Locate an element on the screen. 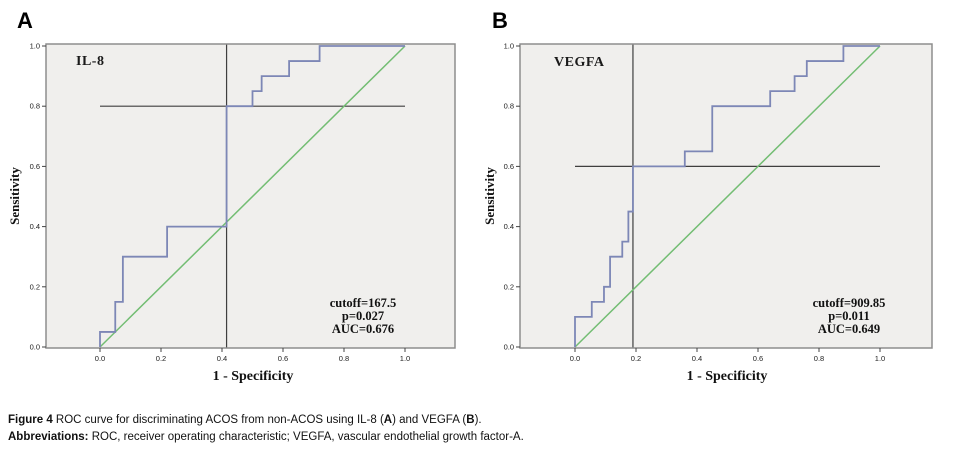 The image size is (961, 457). panel-a-x-tick-label: 0.4 is located at coordinates (222, 358).